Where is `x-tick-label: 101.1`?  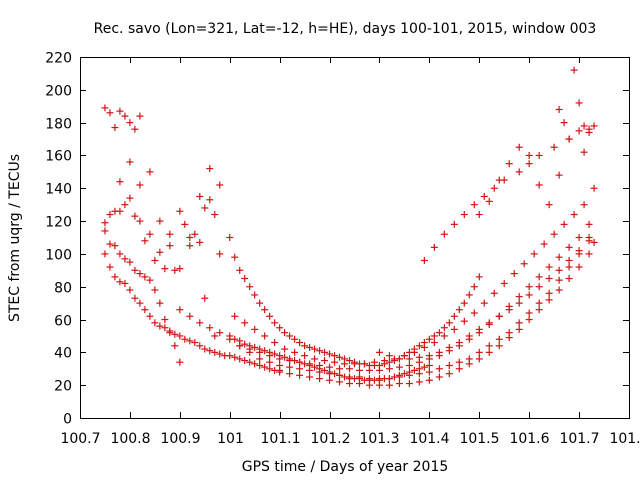 x-tick-label: 101.1 is located at coordinates (280, 439).